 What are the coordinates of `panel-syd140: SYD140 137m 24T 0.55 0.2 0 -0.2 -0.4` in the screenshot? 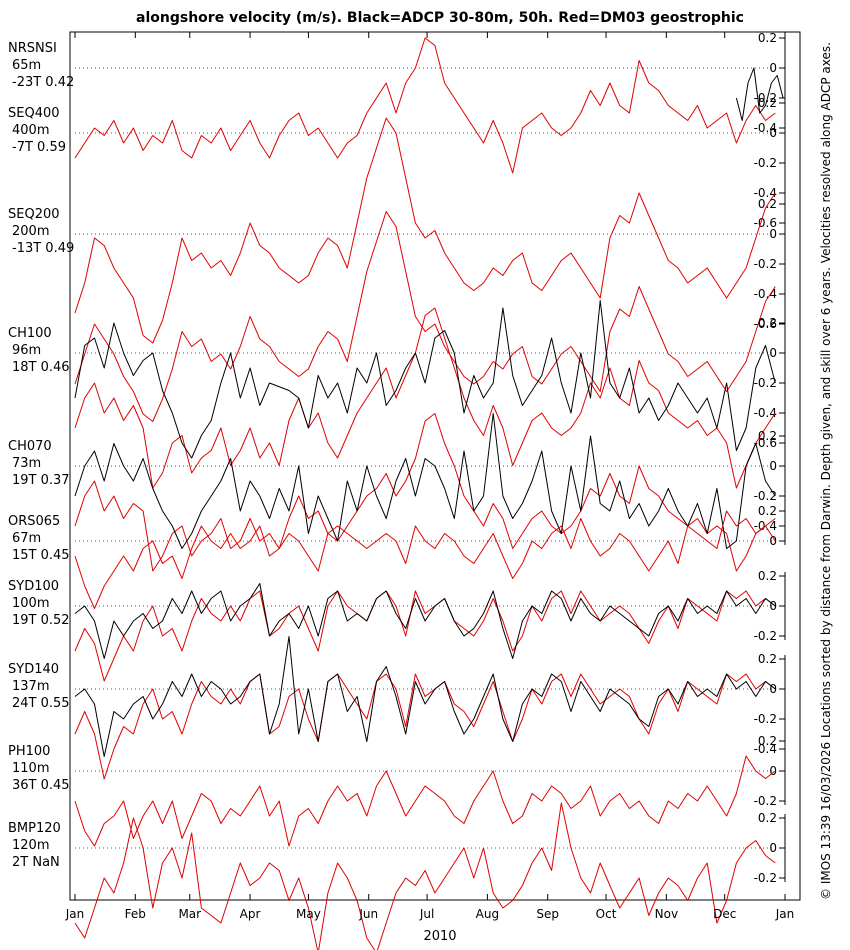 It's located at (397, 708).